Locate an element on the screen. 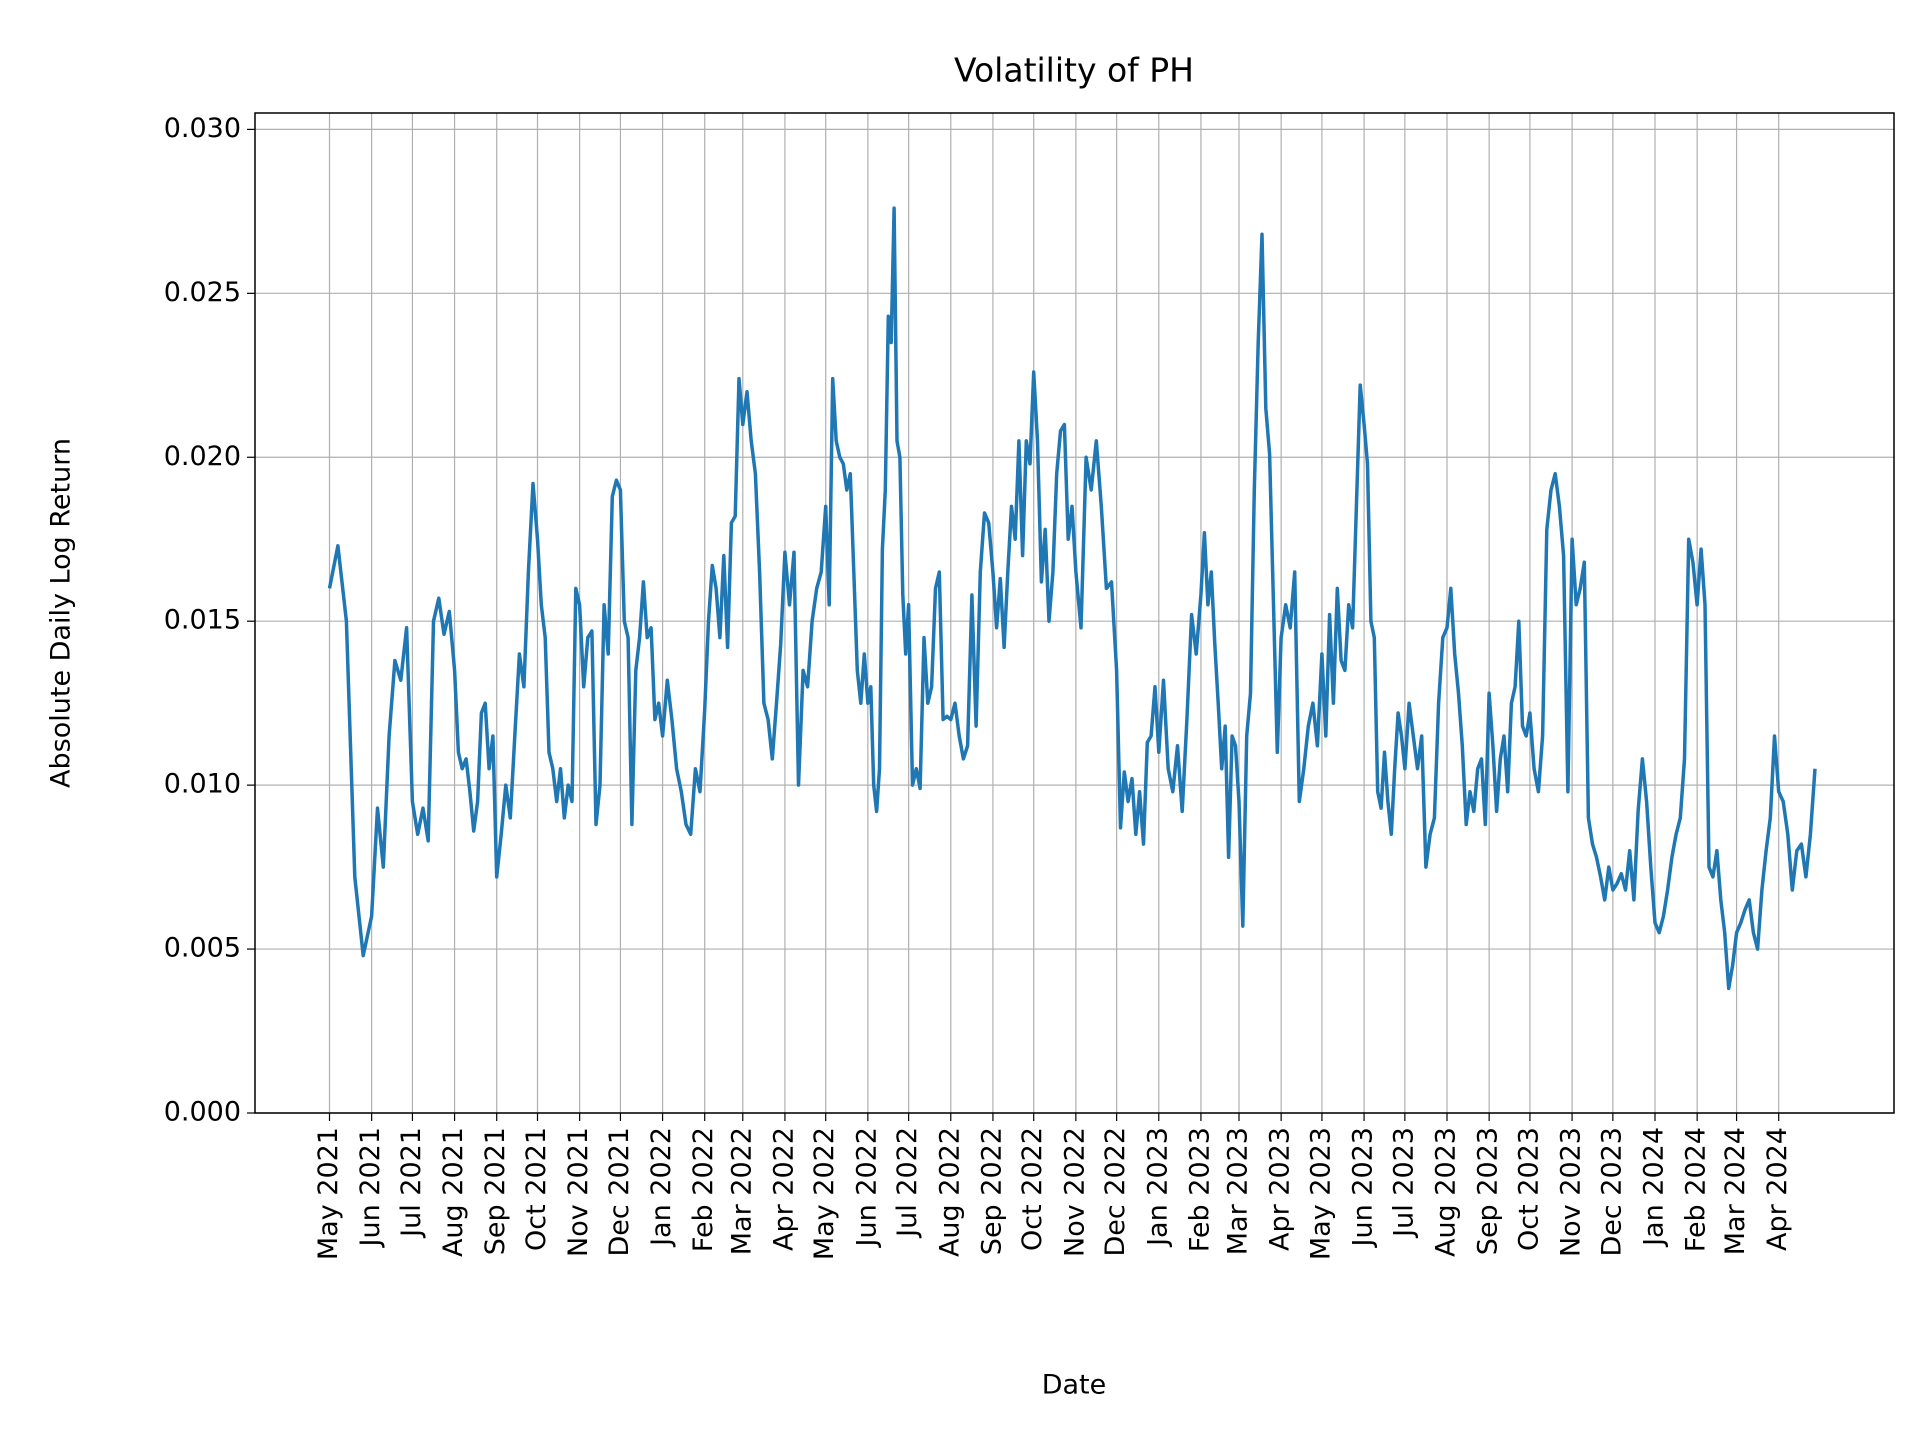  x-tick-label: Mar 2022 is located at coordinates (741, 1191).